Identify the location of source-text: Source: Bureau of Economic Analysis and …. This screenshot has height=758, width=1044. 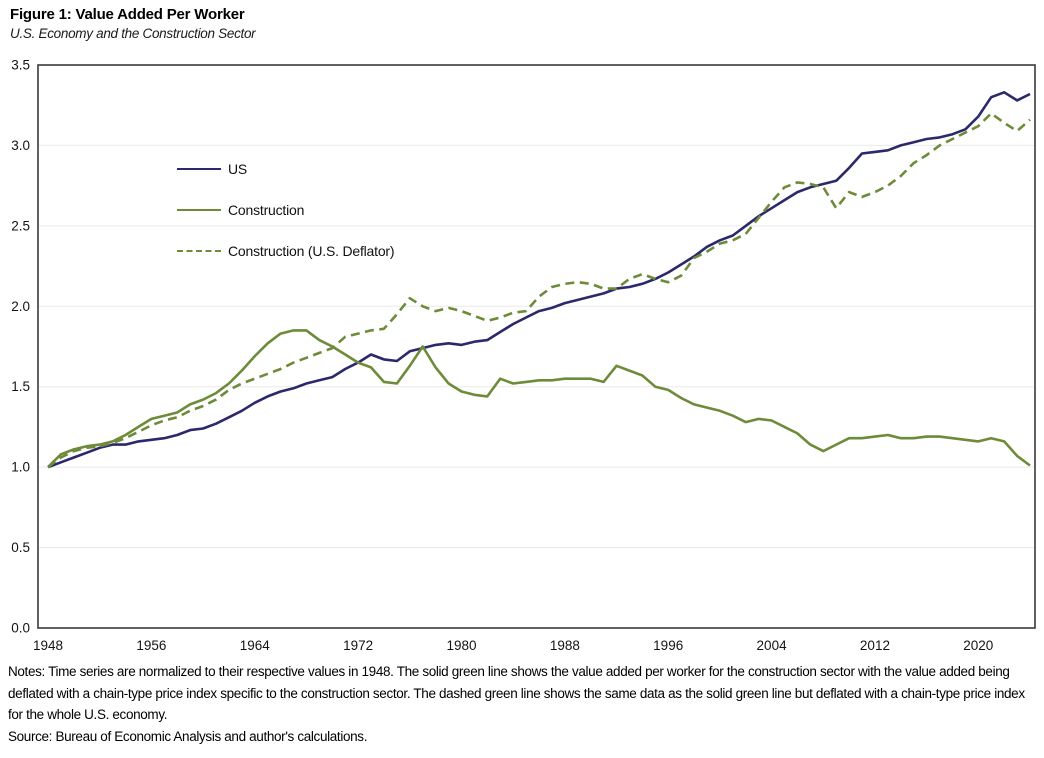
(188, 736).